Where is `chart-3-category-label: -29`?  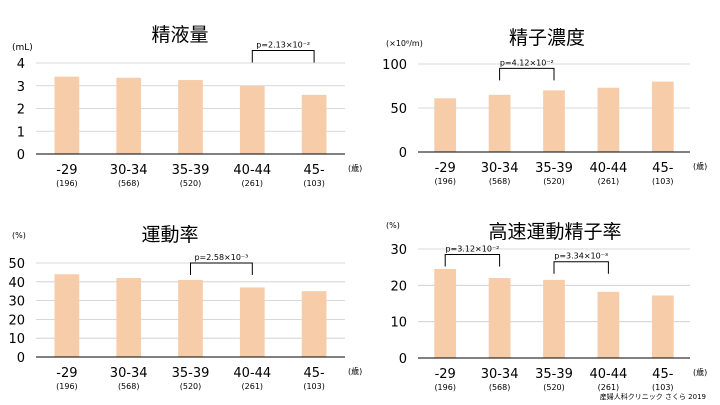 chart-3-category-label: -29 is located at coordinates (66, 373).